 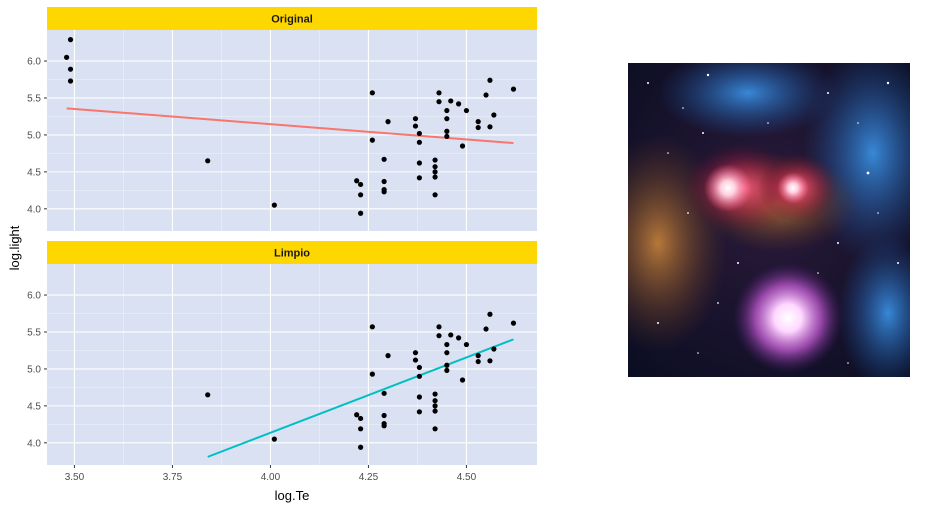 I want to click on x-tick-label: 4.25, so click(x=369, y=477).